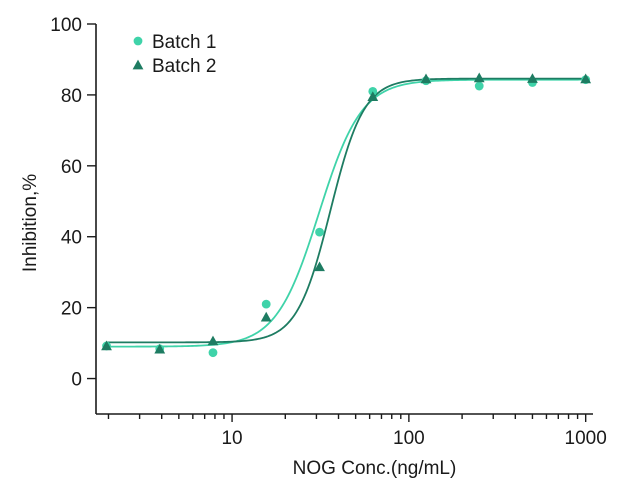 The height and width of the screenshot is (492, 638). Describe the element at coordinates (138, 41) in the screenshot. I see `legend-marker-circle` at that location.